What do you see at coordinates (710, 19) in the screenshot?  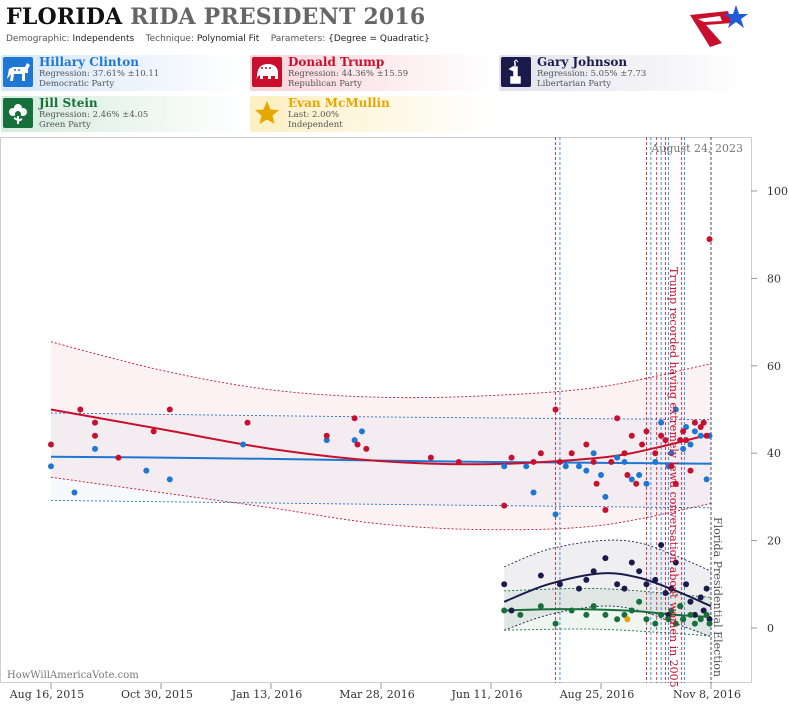 I see `logo-white-stripe` at bounding box center [710, 19].